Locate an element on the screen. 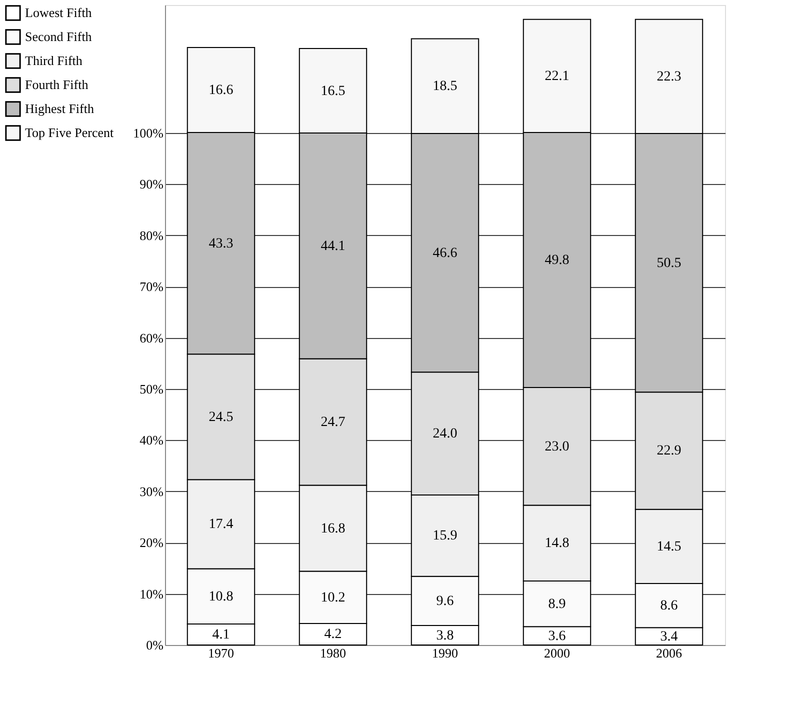 This screenshot has width=785, height=725. x-tick-label: 1980 is located at coordinates (333, 653).